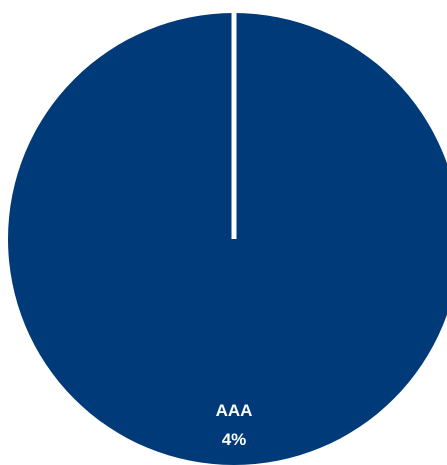  What do you see at coordinates (234, 410) in the screenshot?
I see `slice-label-aaa-category: AAA` at bounding box center [234, 410].